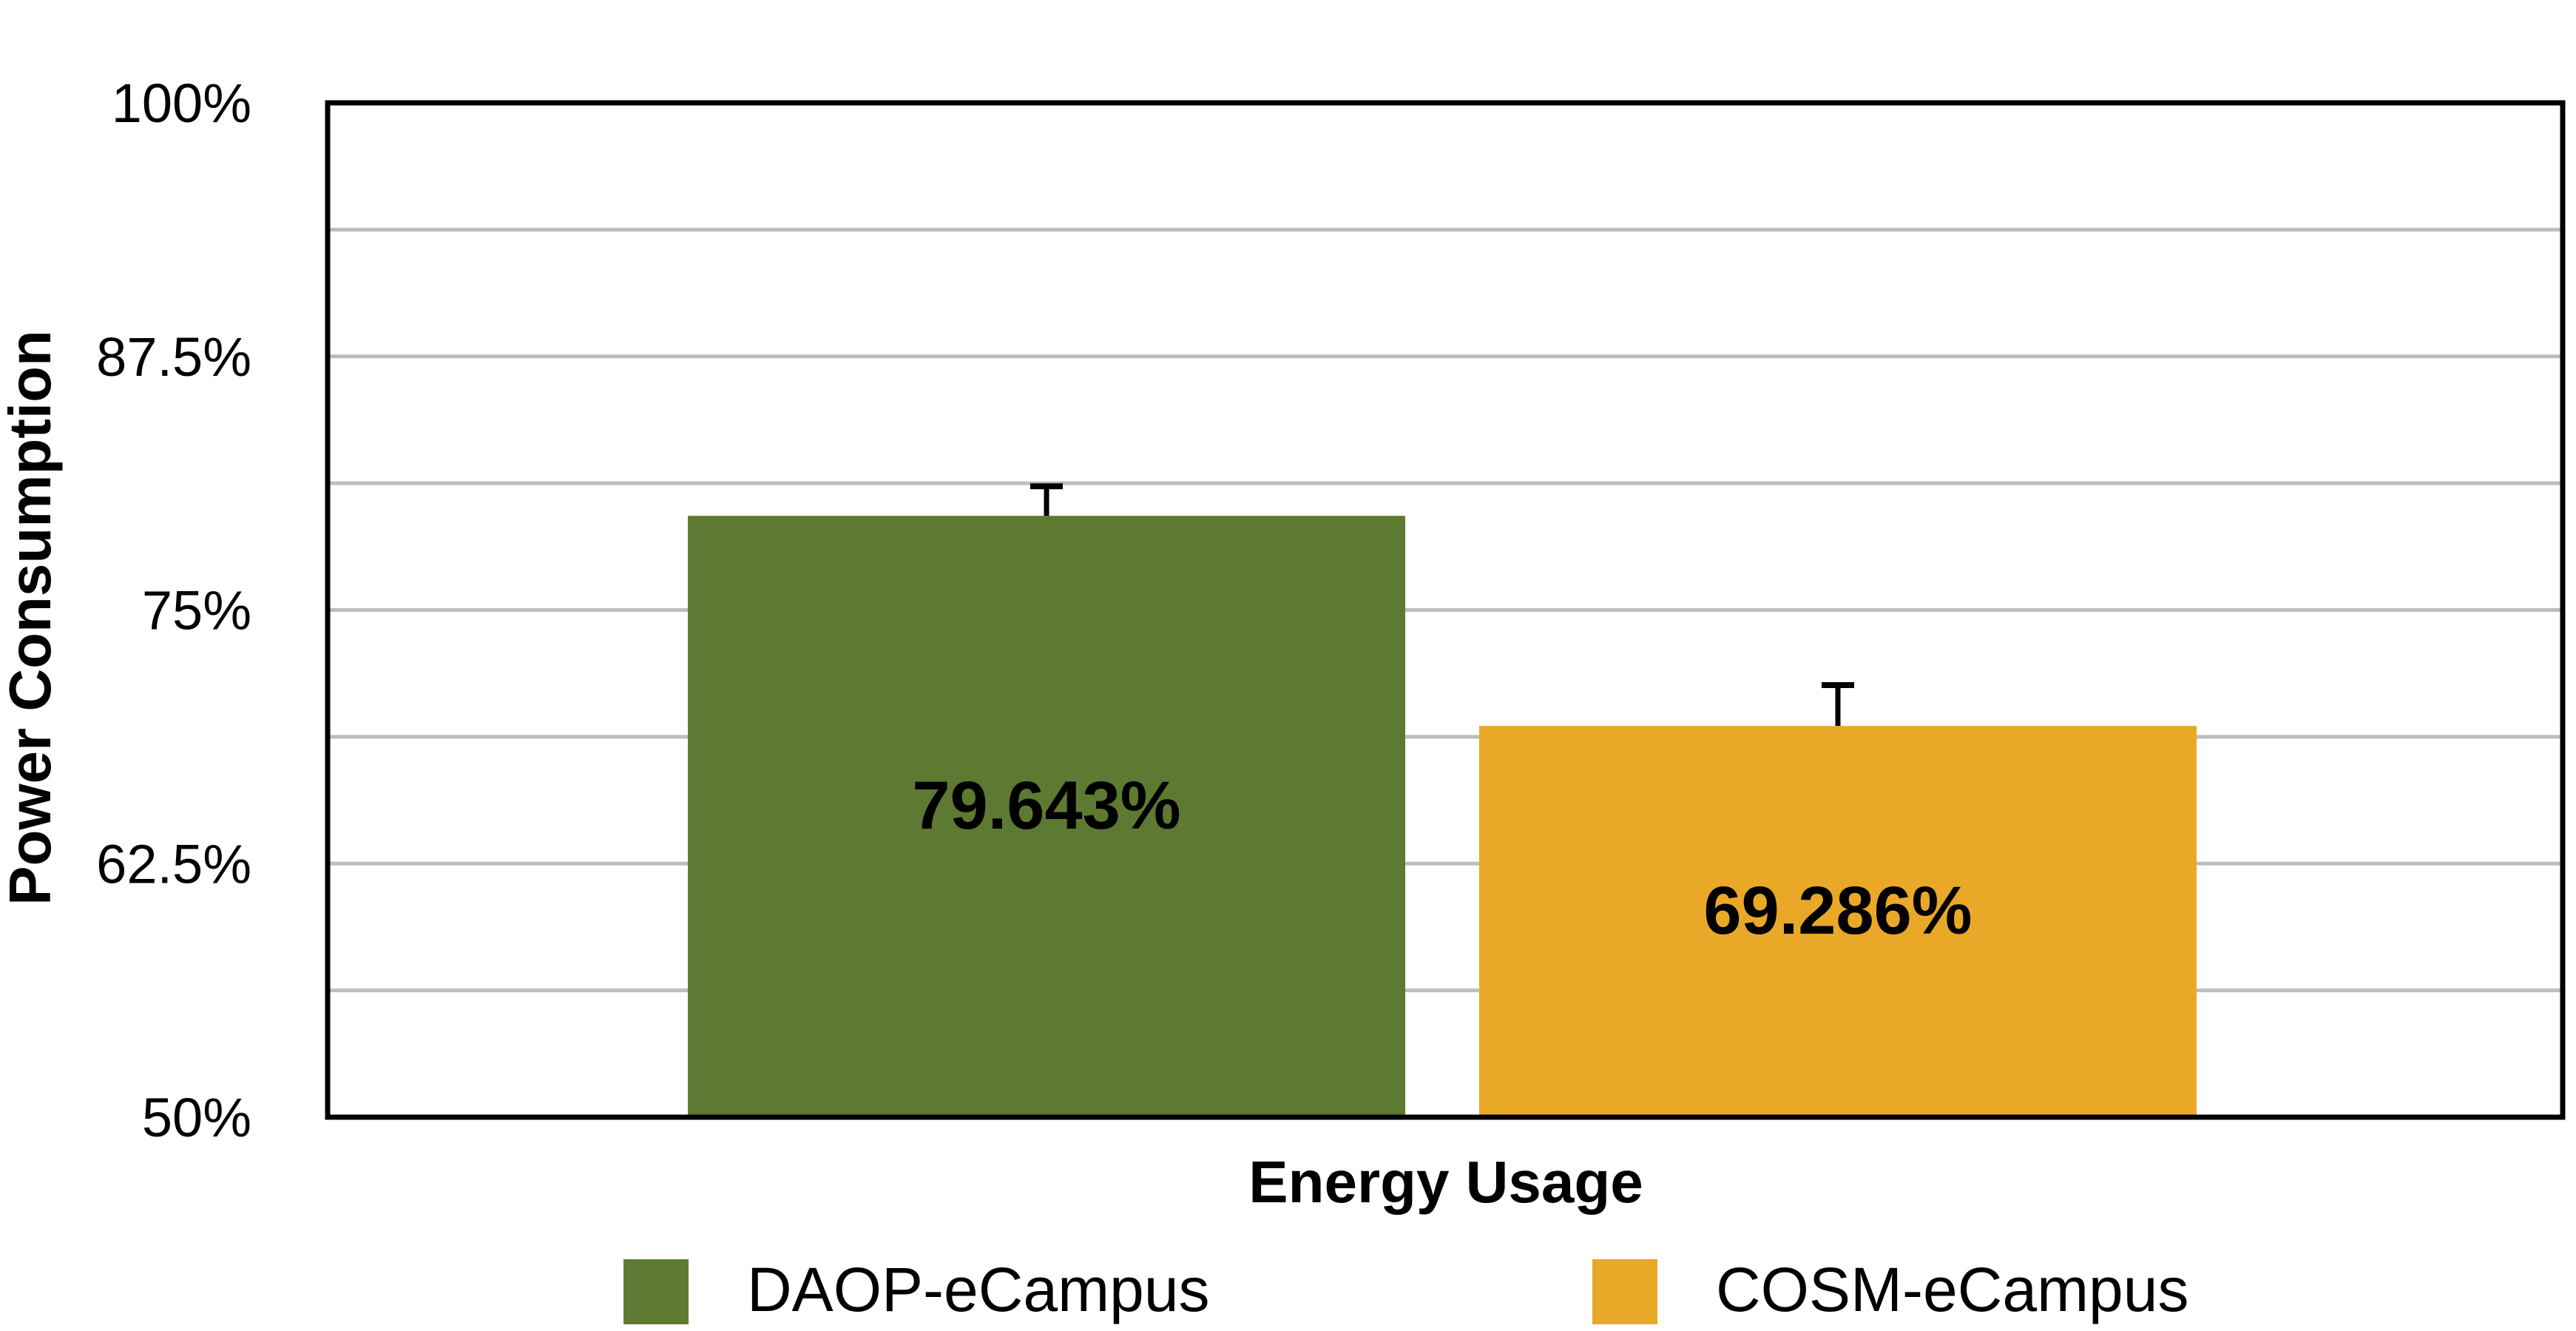 The width and height of the screenshot is (2576, 1331). What do you see at coordinates (656, 1291) in the screenshot?
I see `legend-swatch-daop-ecampus` at bounding box center [656, 1291].